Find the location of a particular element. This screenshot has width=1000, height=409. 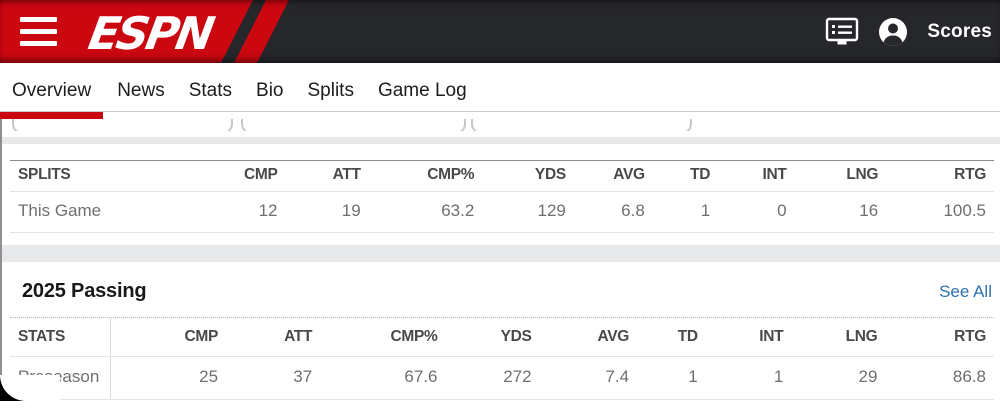

see-all-link: See All is located at coordinates (965, 291).